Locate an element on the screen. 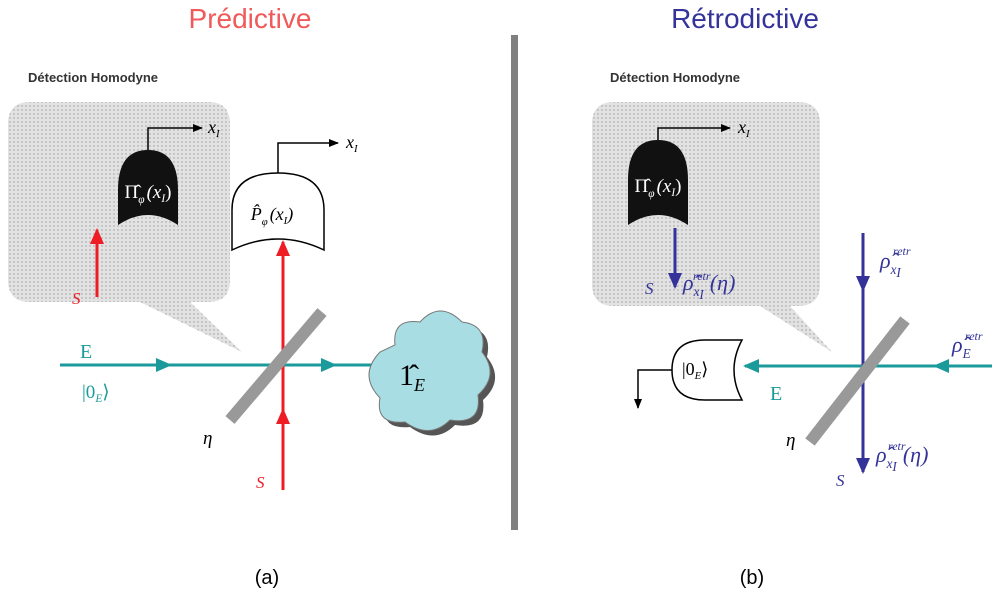 Image resolution: width=1000 pixels, height=594 pixels. detector-output: xI is located at coordinates (352, 143).